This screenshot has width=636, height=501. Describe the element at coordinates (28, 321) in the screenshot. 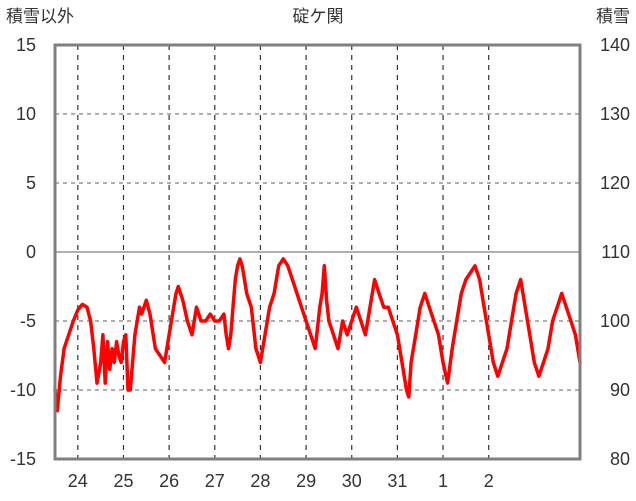

I see `left-tick-label: -5` at that location.